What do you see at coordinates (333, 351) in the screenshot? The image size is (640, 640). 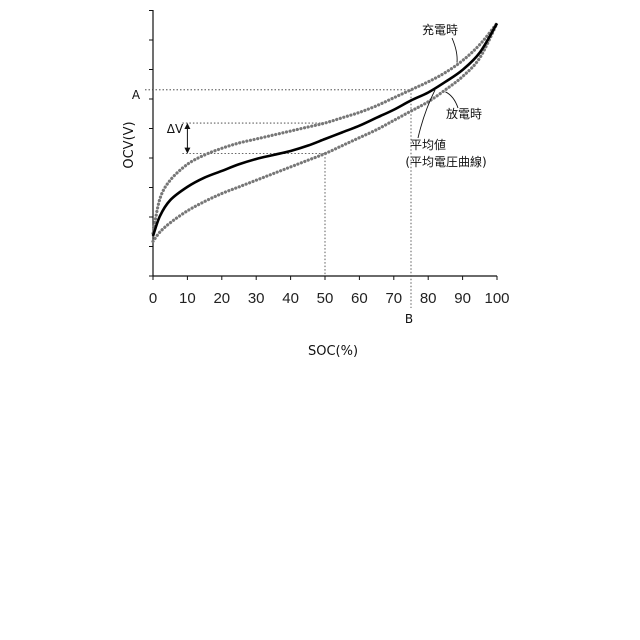 I see `x-axis-title: SOC(%)` at bounding box center [333, 351].